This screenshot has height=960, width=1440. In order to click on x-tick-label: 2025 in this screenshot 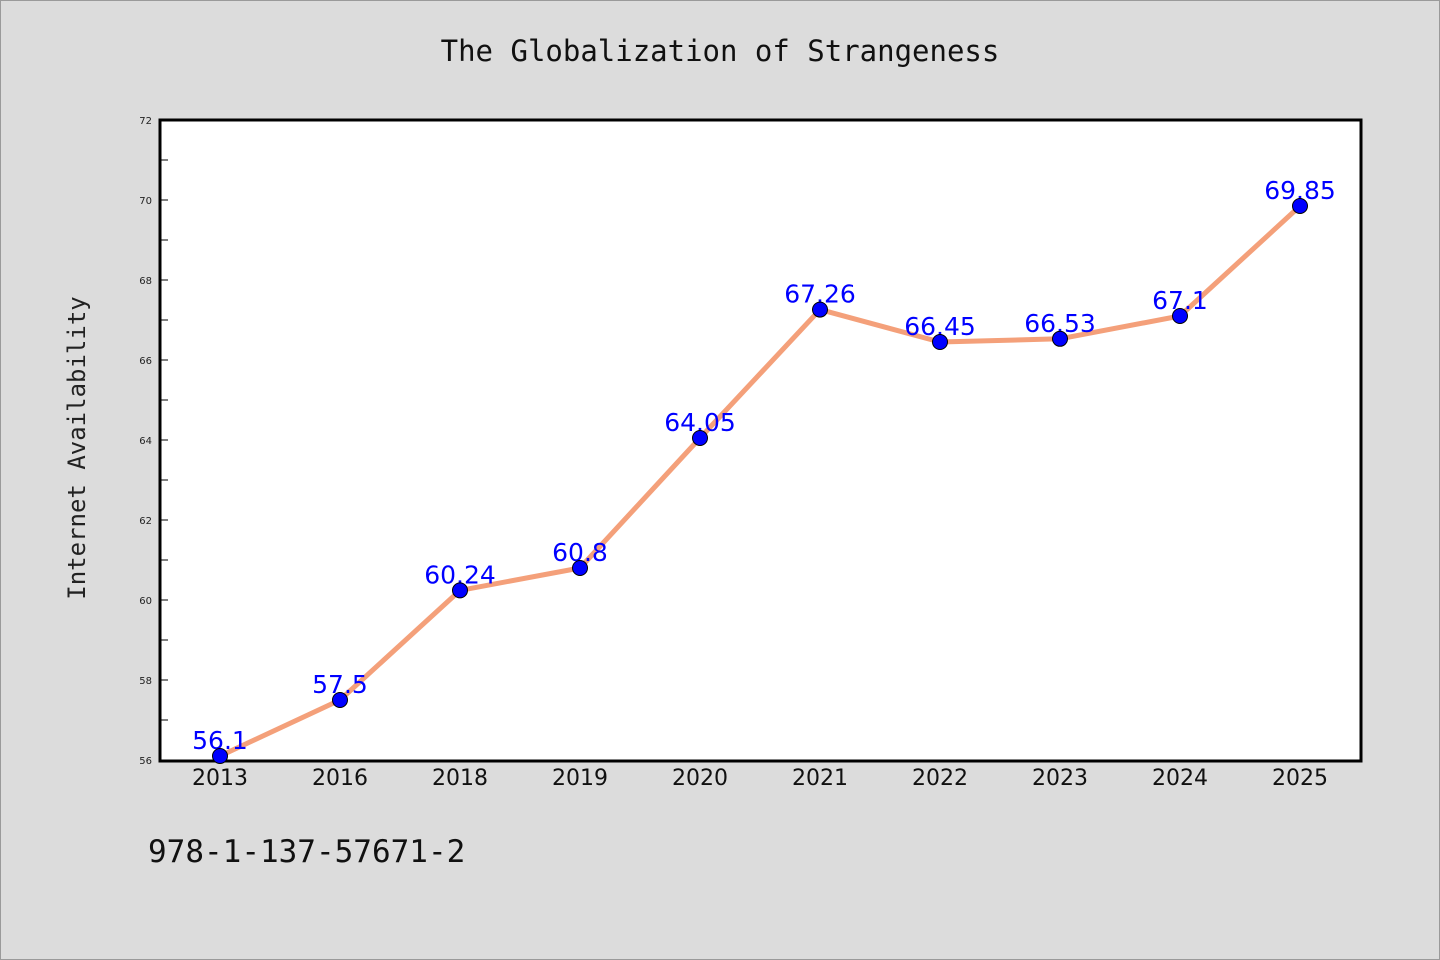, I will do `click(1300, 778)`.